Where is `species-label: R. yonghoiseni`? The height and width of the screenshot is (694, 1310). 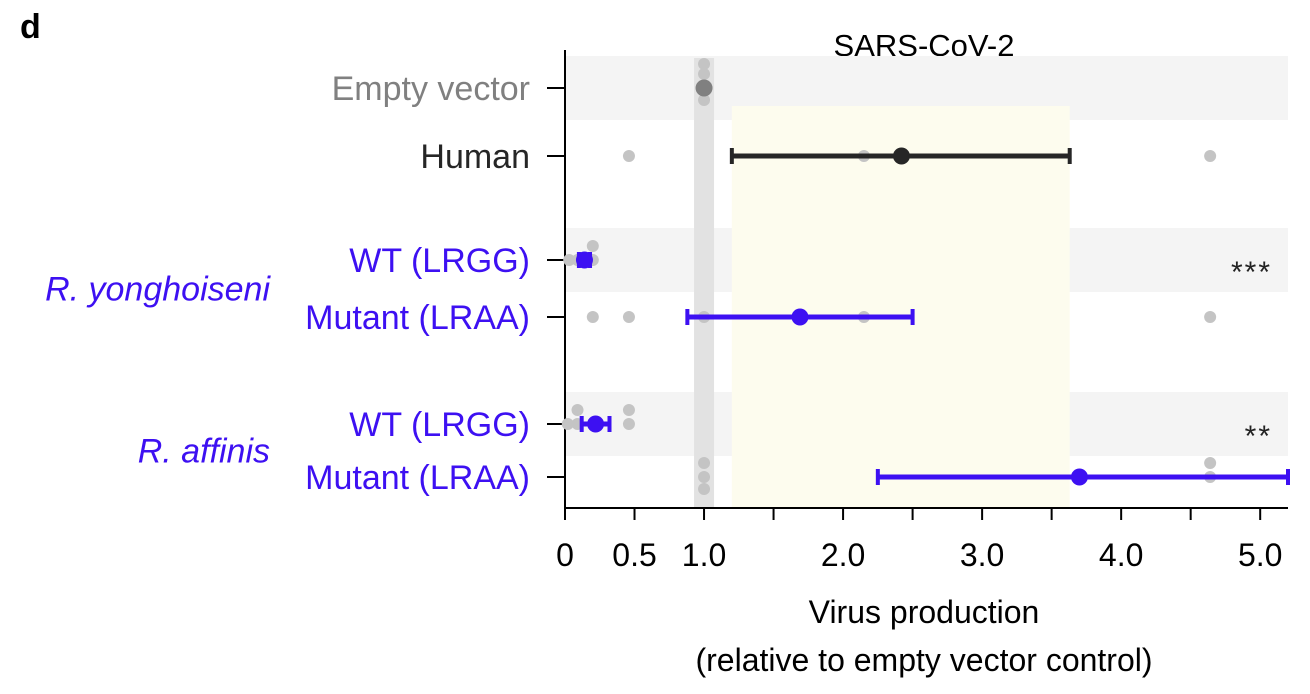
species-label: R. yonghoiseni is located at coordinates (158, 290).